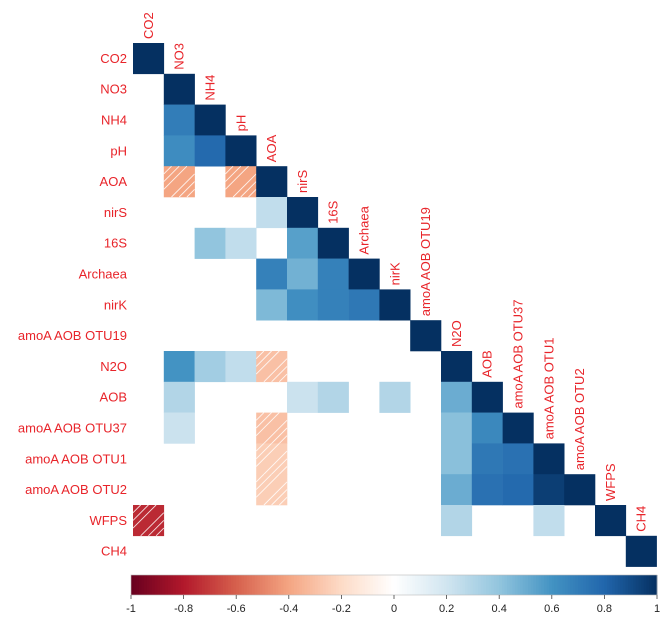 The height and width of the screenshot is (627, 661). Describe the element at coordinates (113, 58) in the screenshot. I see `row-label: CO2` at that location.